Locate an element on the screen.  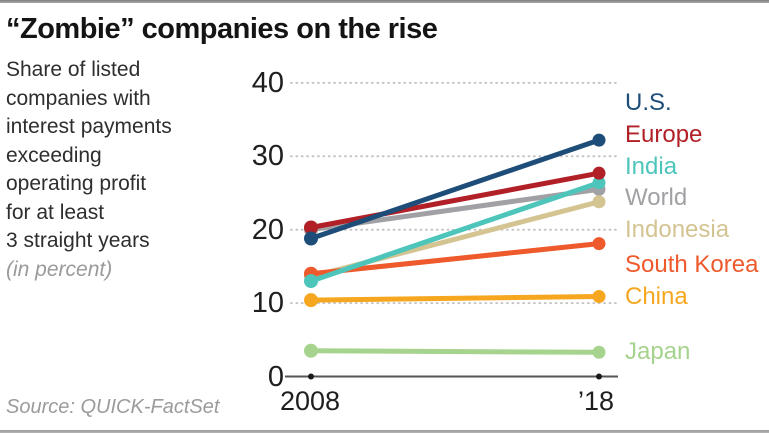
page-title: “Zombie” companies on the rise is located at coordinates (222, 29).